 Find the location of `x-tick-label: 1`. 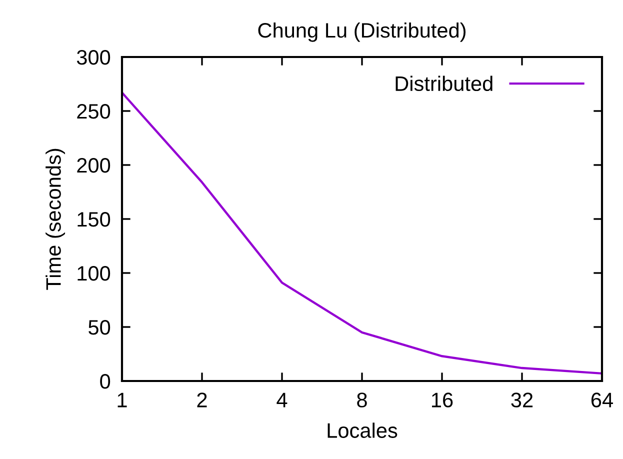

x-tick-label: 1 is located at coordinates (122, 400).